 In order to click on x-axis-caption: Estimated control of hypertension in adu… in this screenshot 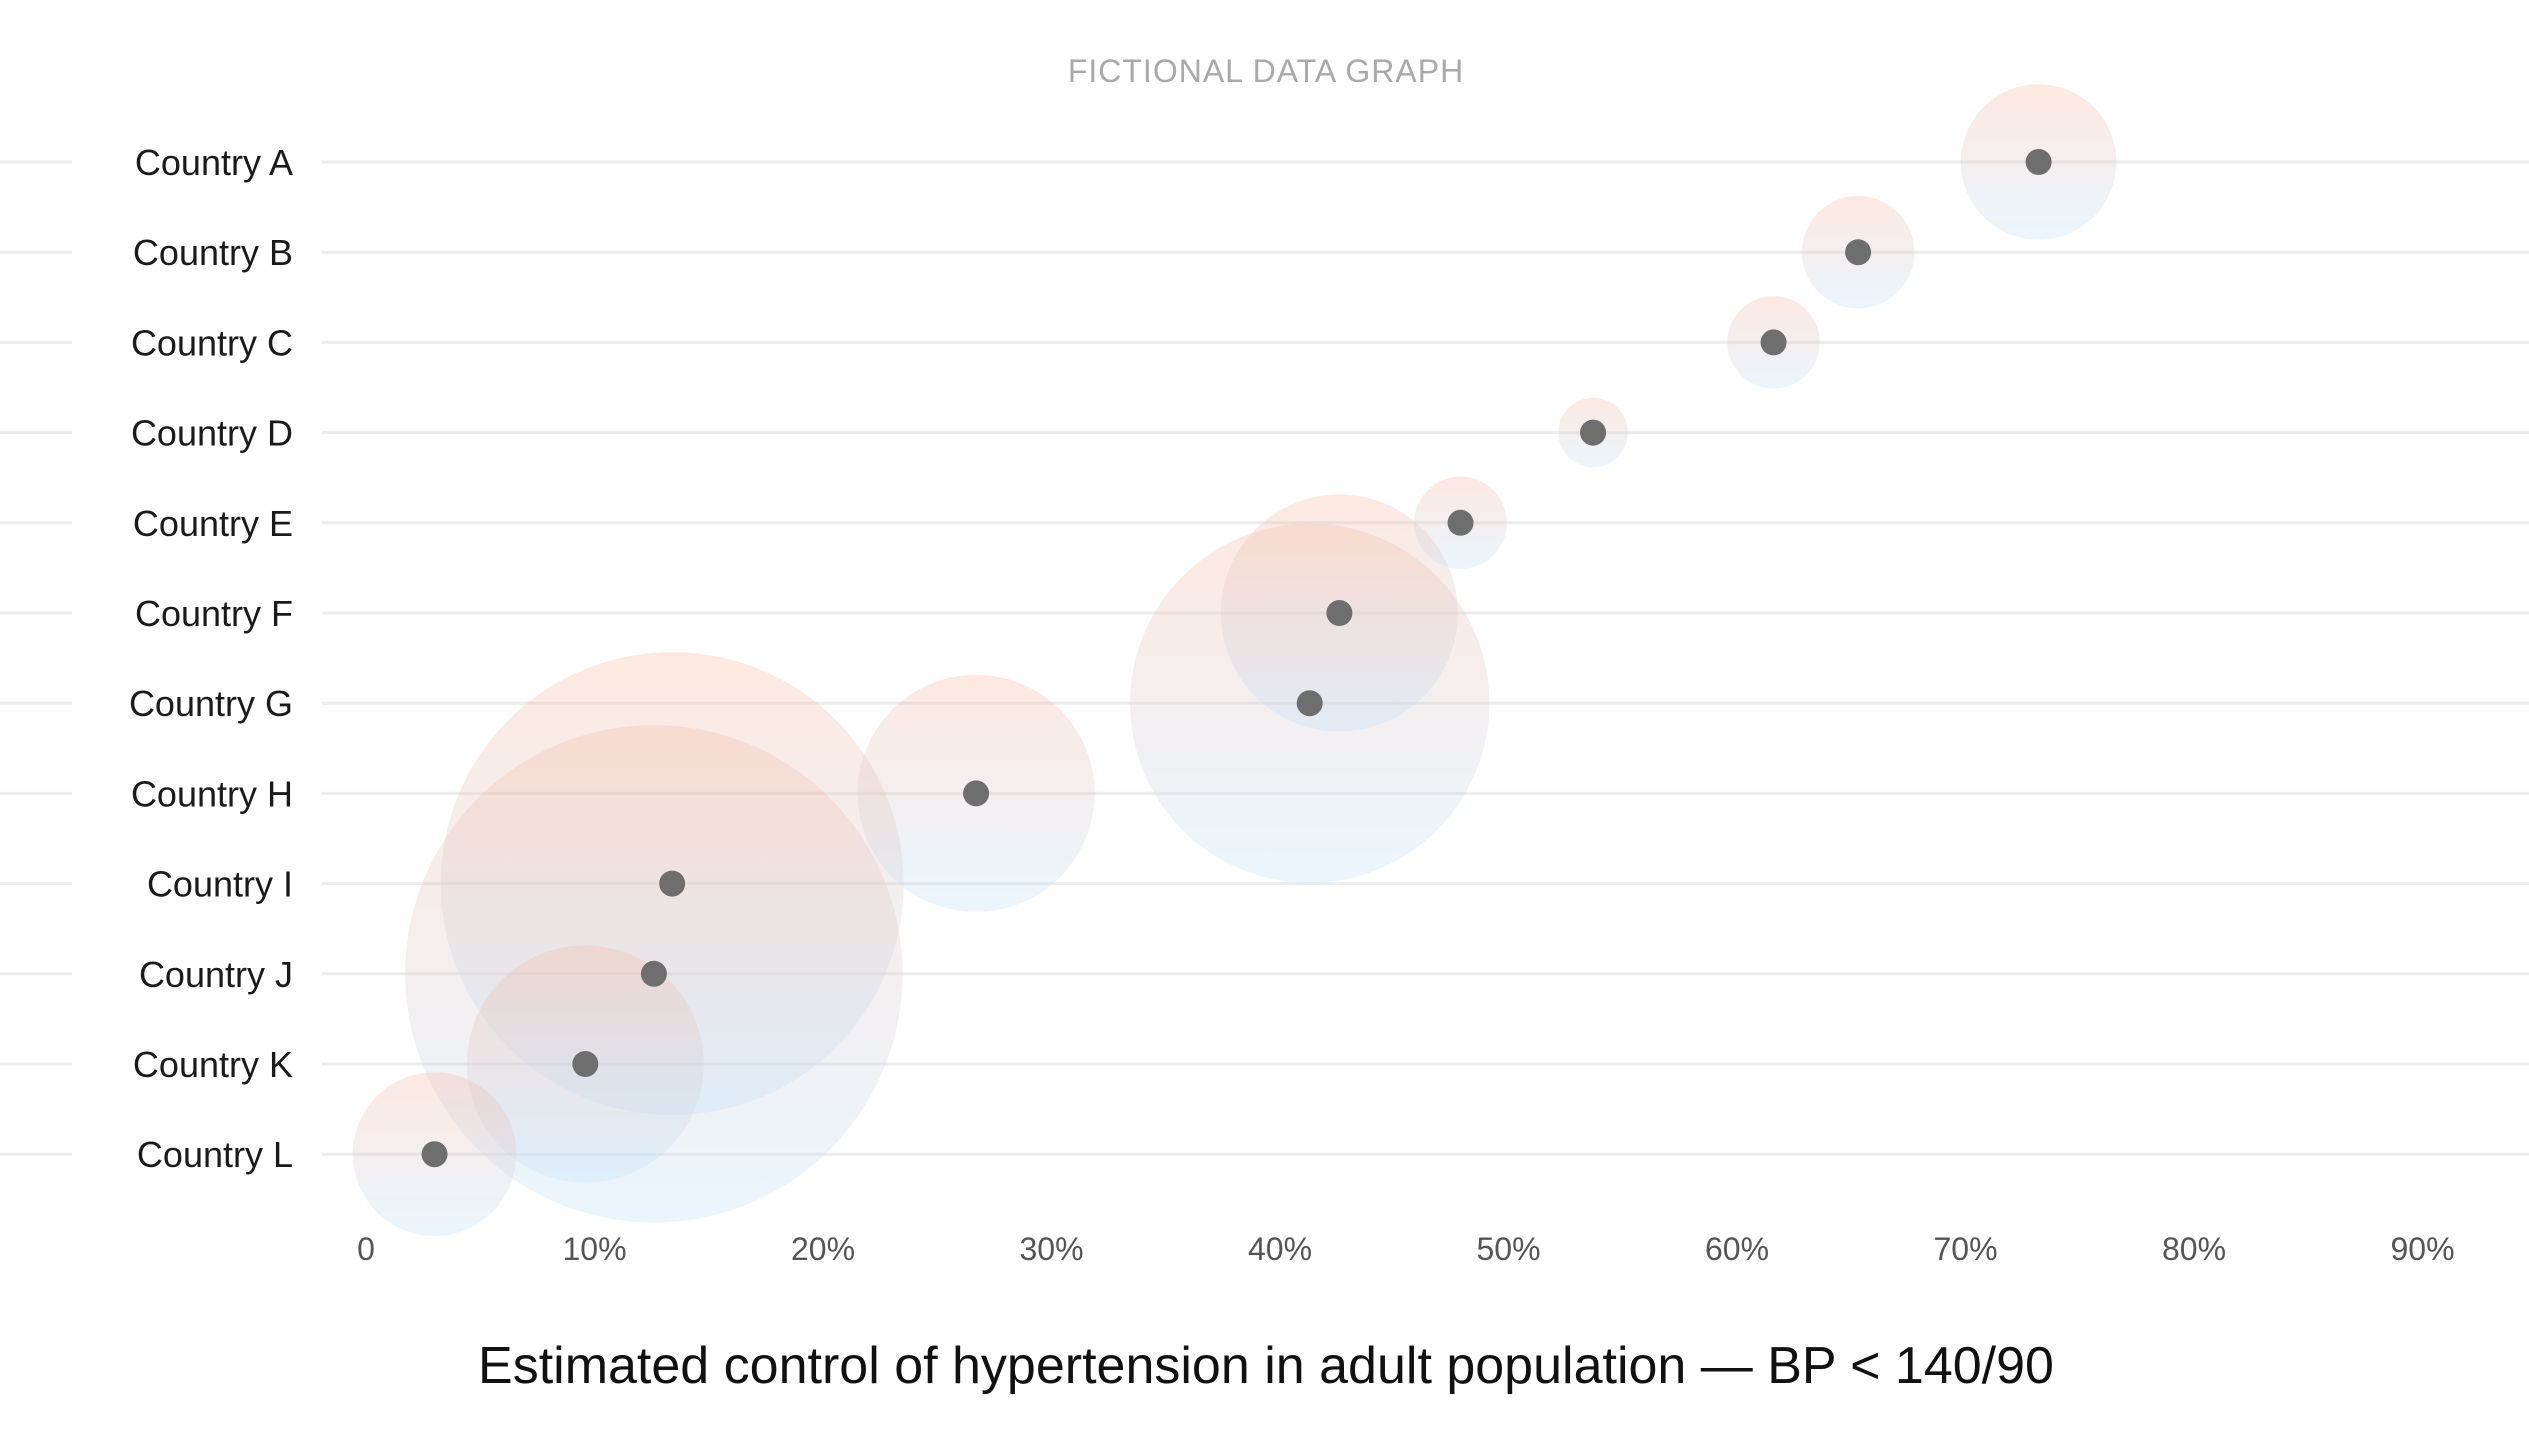, I will do `click(1266, 1366)`.